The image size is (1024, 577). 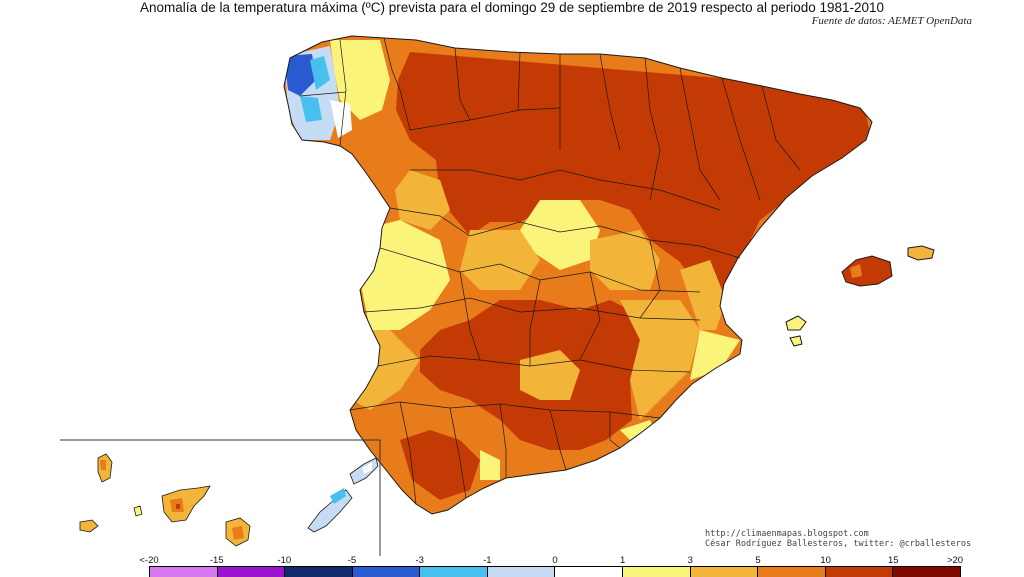 I want to click on legend-label-1: -15, so click(x=216, y=560).